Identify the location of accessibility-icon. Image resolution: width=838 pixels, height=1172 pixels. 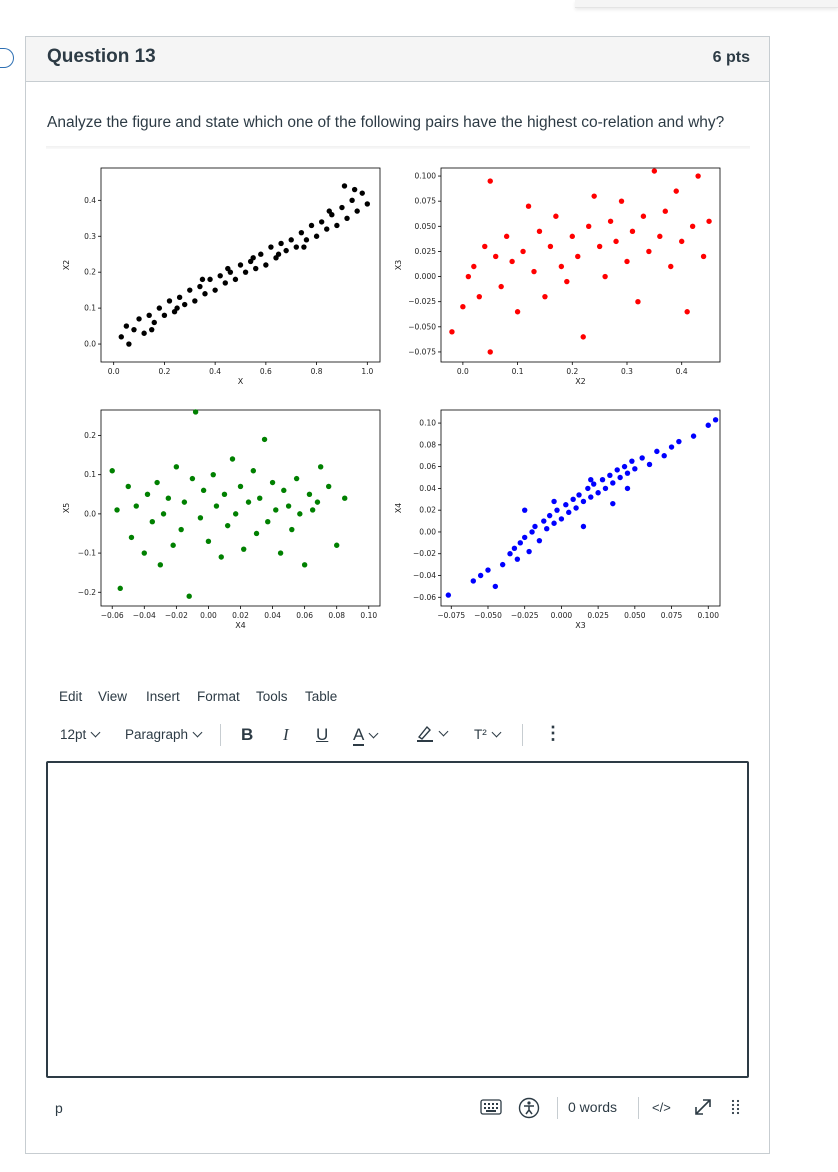
(529, 1108).